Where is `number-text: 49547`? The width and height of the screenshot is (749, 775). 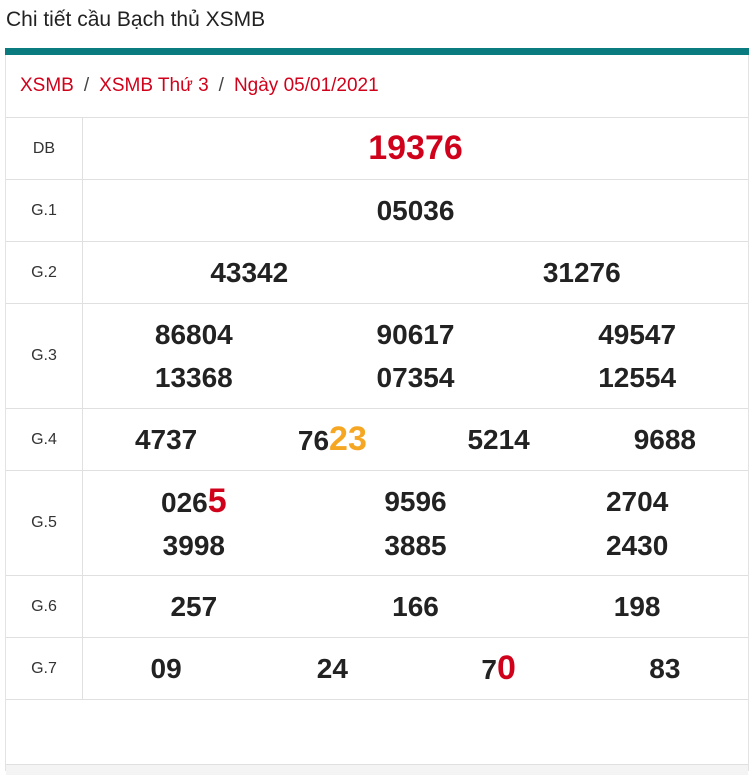 number-text: 49547 is located at coordinates (637, 334).